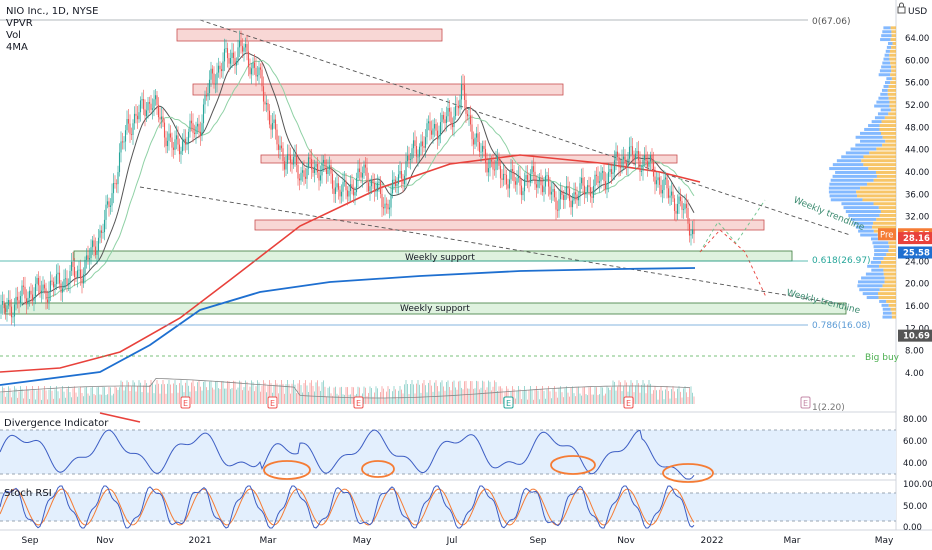 The image size is (932, 550). What do you see at coordinates (458, 541) in the screenshot?
I see `time-axis: Sep Nov 2021 Mar May Jul Sep Nov 2022 Mar May` at bounding box center [458, 541].